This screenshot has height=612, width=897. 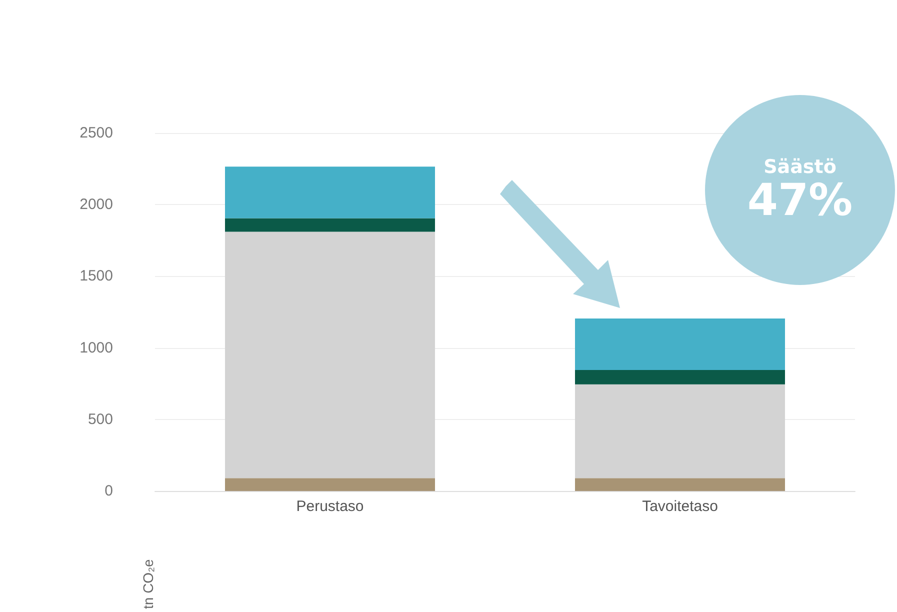 What do you see at coordinates (96, 133) in the screenshot?
I see `y-tick-label: 2500` at bounding box center [96, 133].